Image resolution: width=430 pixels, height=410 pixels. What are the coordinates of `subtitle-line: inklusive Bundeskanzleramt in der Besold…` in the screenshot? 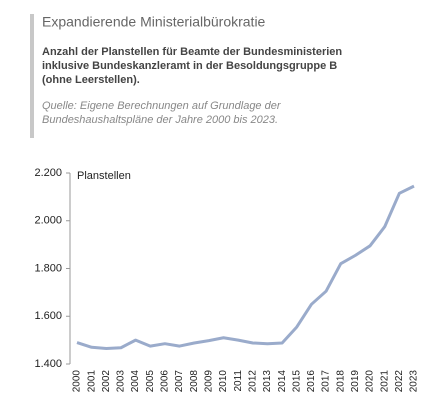 It's located at (189, 66).